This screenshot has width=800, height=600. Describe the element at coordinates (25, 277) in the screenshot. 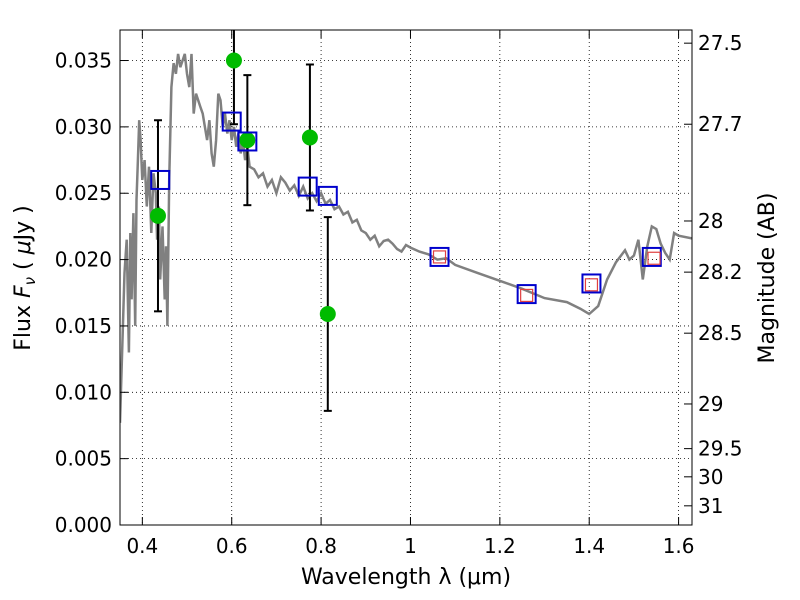

I see `y-axis-label: Flux Fν ( μJy )` at that location.